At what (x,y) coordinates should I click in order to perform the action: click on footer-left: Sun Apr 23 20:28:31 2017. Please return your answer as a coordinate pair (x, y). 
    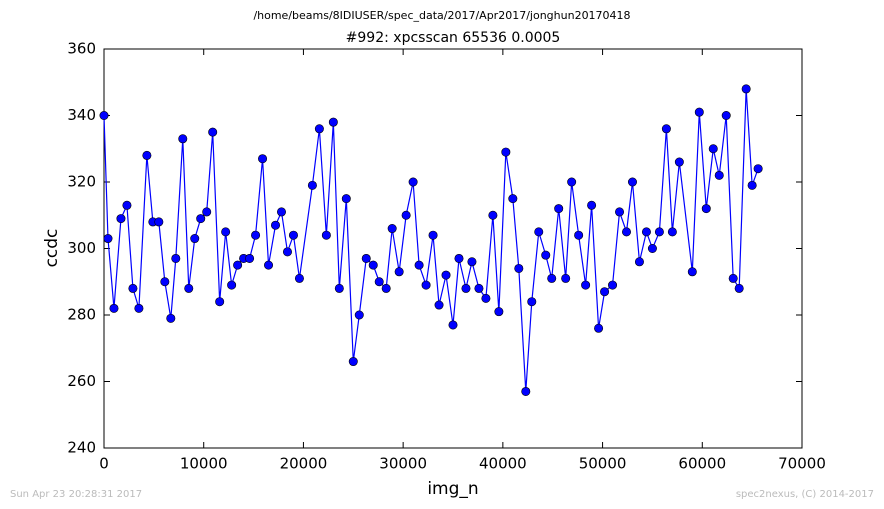
    Looking at the image, I should click on (76, 494).